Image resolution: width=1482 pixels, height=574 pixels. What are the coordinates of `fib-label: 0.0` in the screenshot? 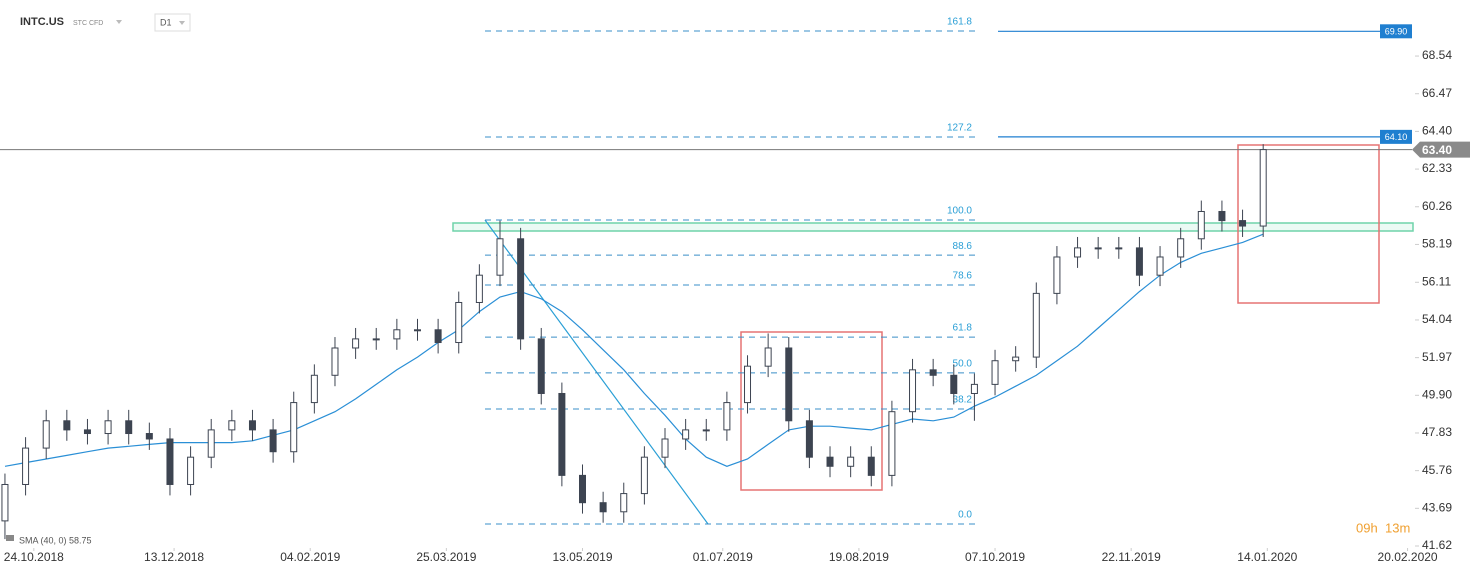 It's located at (965, 515).